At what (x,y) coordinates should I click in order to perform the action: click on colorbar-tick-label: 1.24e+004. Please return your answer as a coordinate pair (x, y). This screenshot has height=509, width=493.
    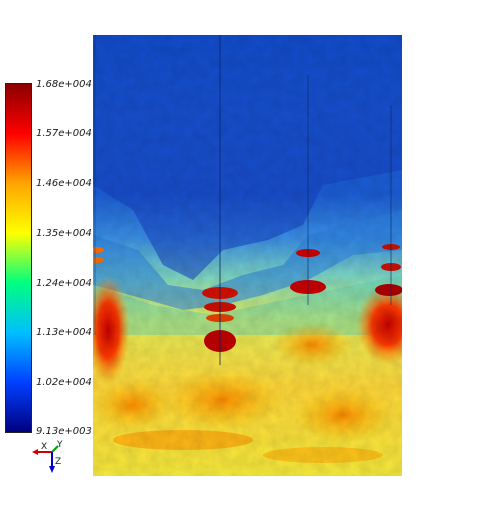
    Looking at the image, I should click on (64, 283).